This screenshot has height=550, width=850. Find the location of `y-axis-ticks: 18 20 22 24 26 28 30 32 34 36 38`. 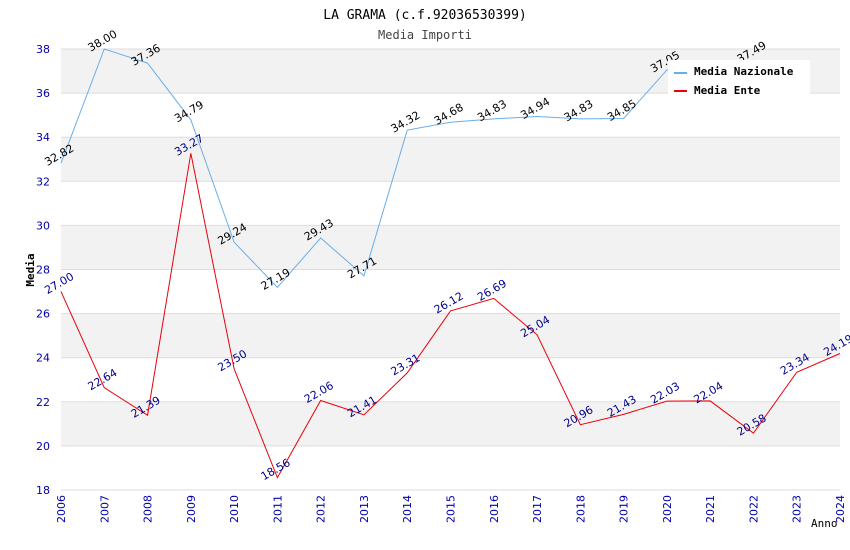

y-axis-ticks: 18 20 22 24 26 28 30 32 34 36 38 is located at coordinates (43, 270).